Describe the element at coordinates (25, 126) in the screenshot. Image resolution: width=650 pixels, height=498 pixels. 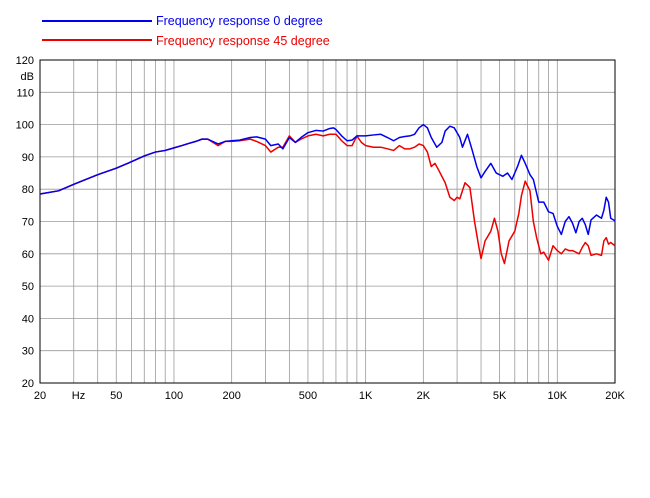
I see `y-tick-label: 100` at that location.